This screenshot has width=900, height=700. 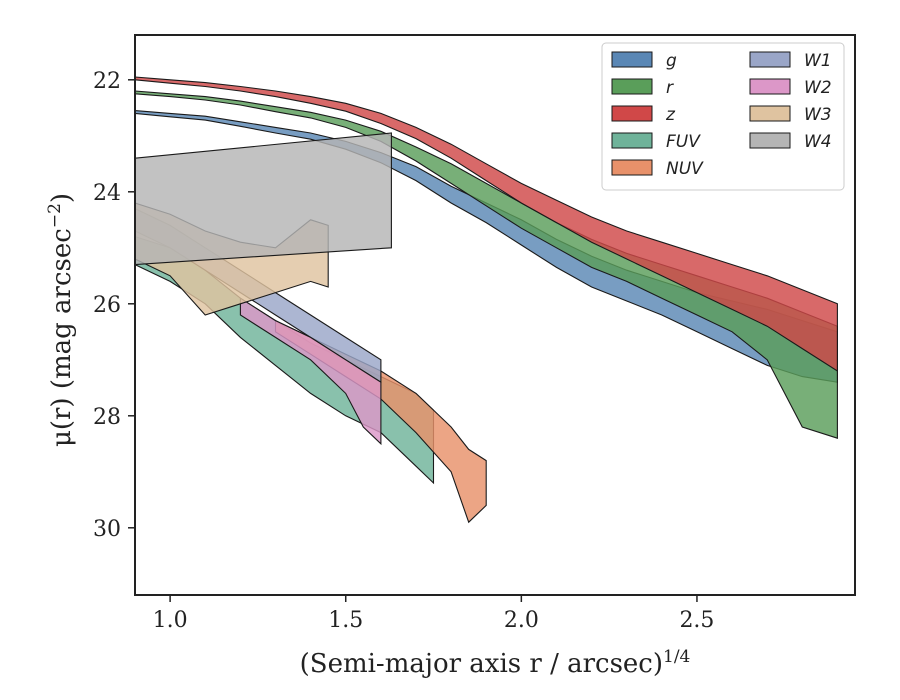 What do you see at coordinates (696, 620) in the screenshot?
I see `x-tick-label: 2.5` at bounding box center [696, 620].